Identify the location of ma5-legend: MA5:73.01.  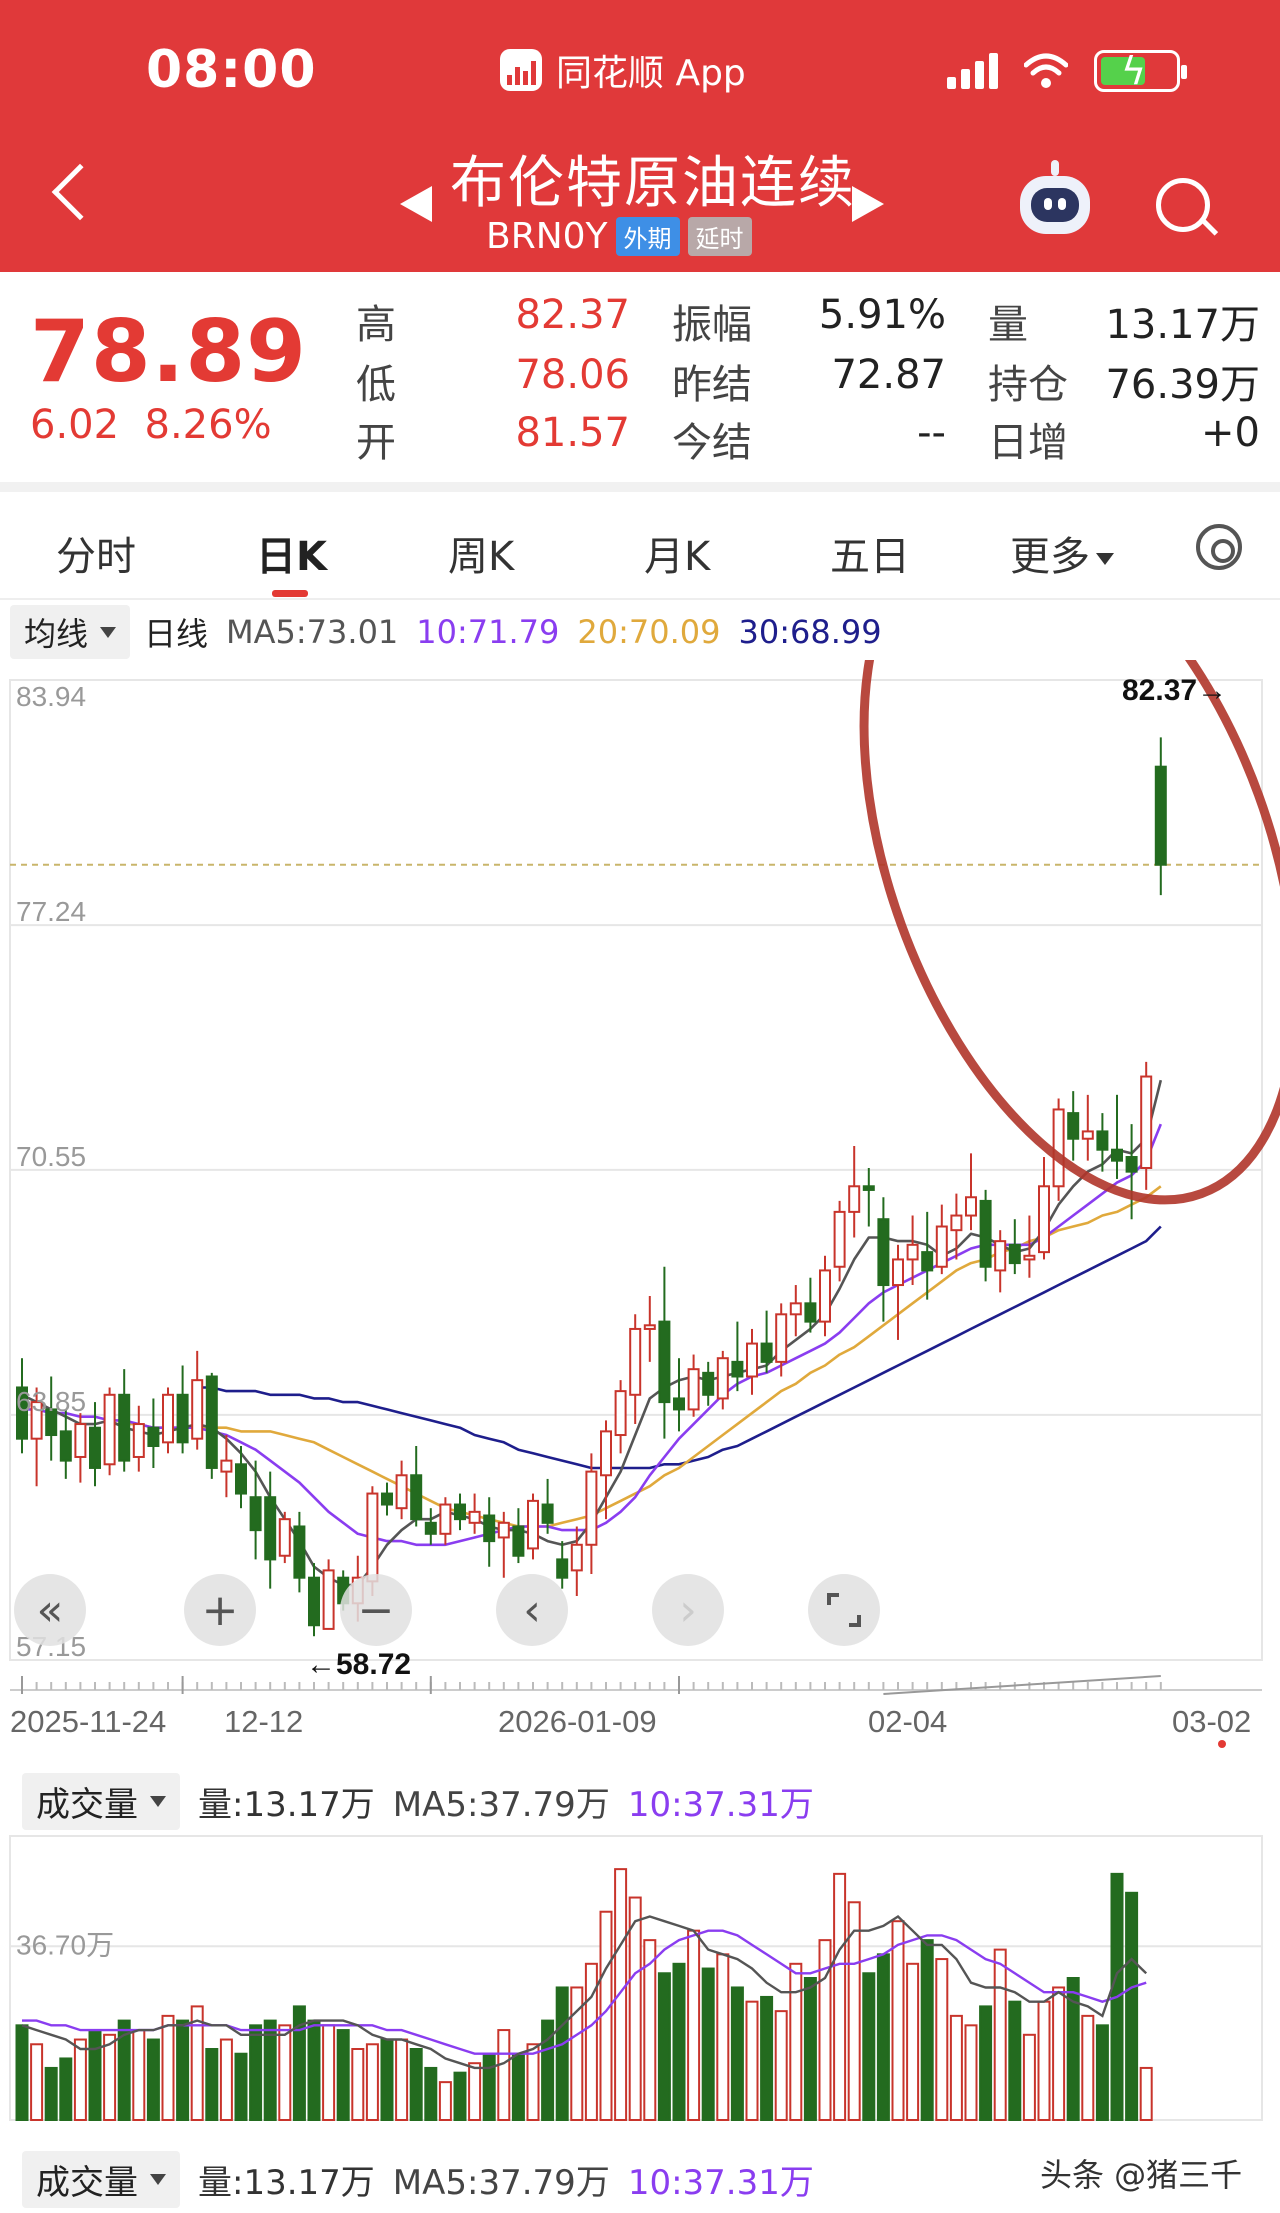
(312, 632).